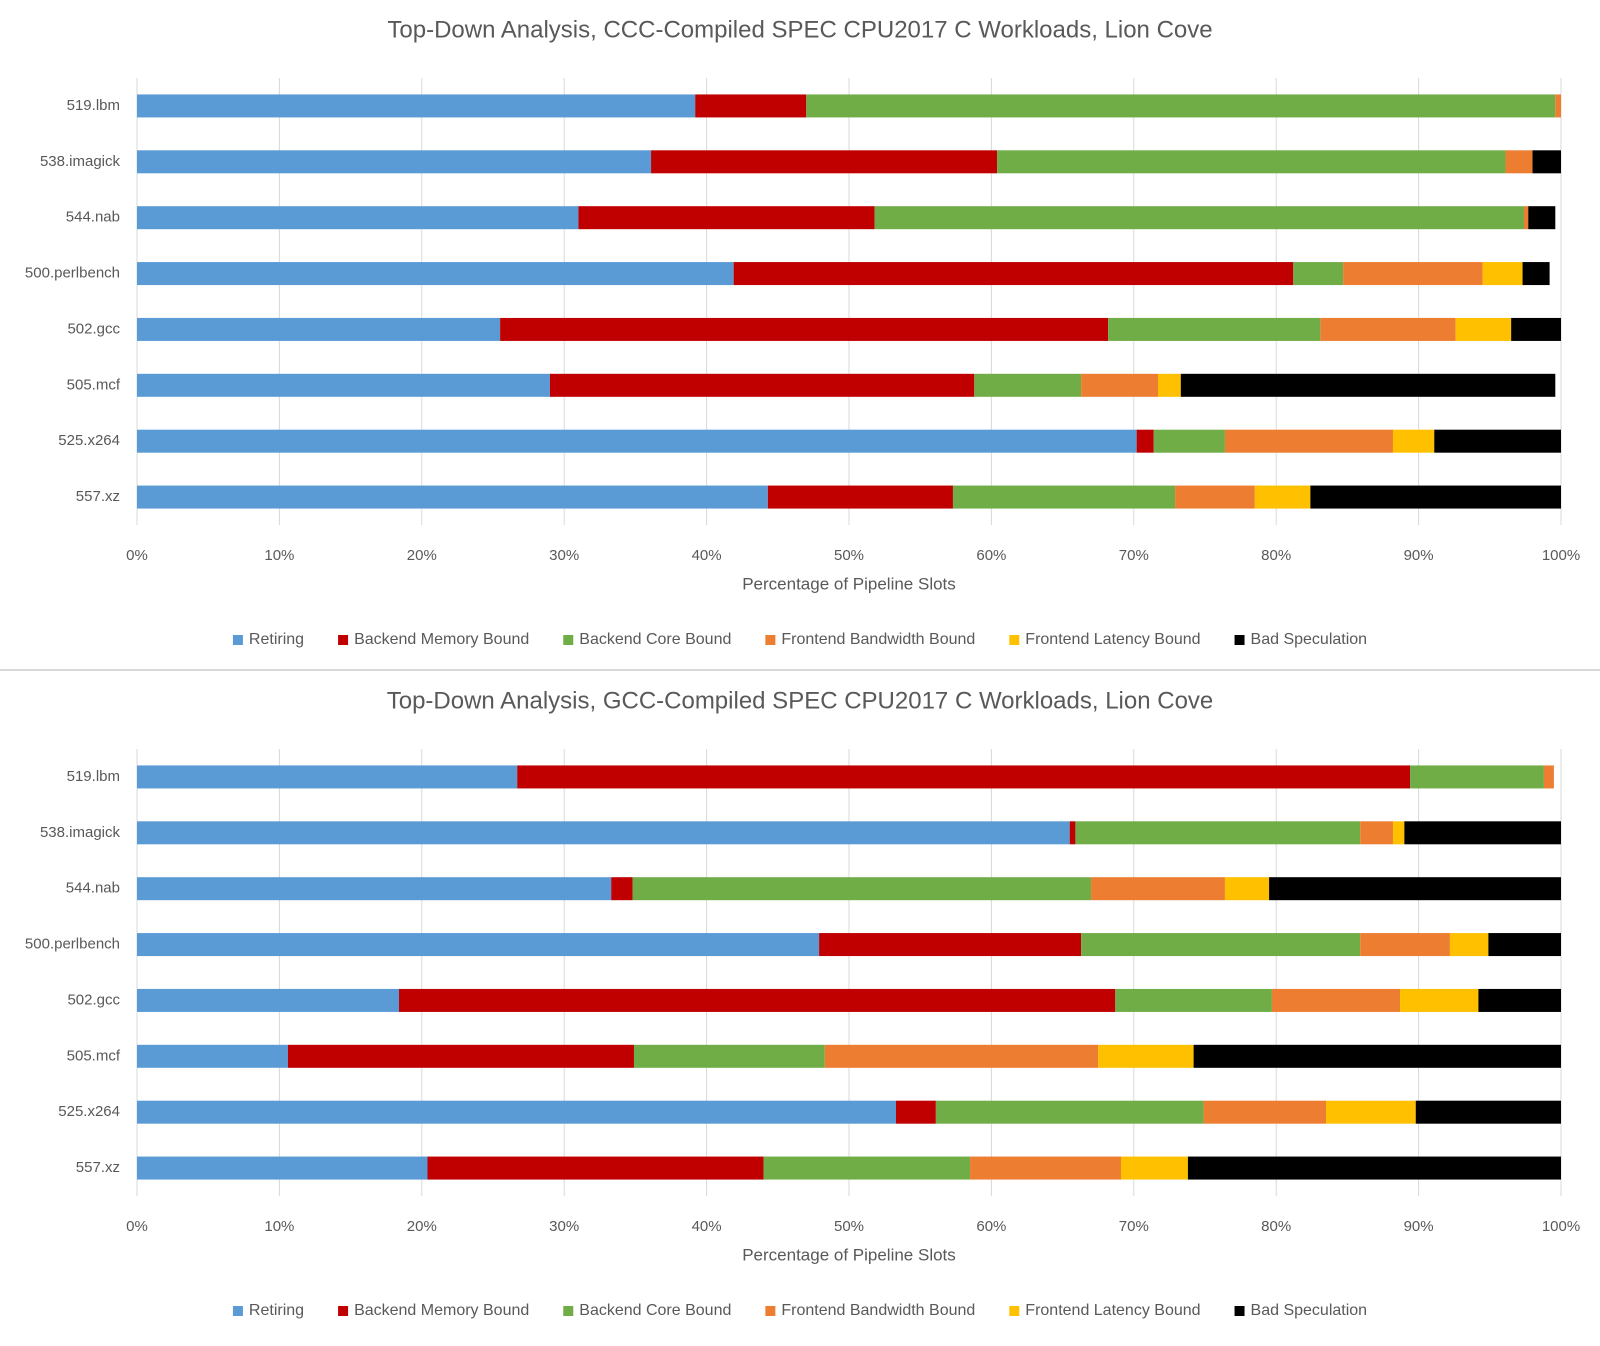 Image resolution: width=1600 pixels, height=1346 pixels. I want to click on category-label: 557.xz, so click(98, 1167).